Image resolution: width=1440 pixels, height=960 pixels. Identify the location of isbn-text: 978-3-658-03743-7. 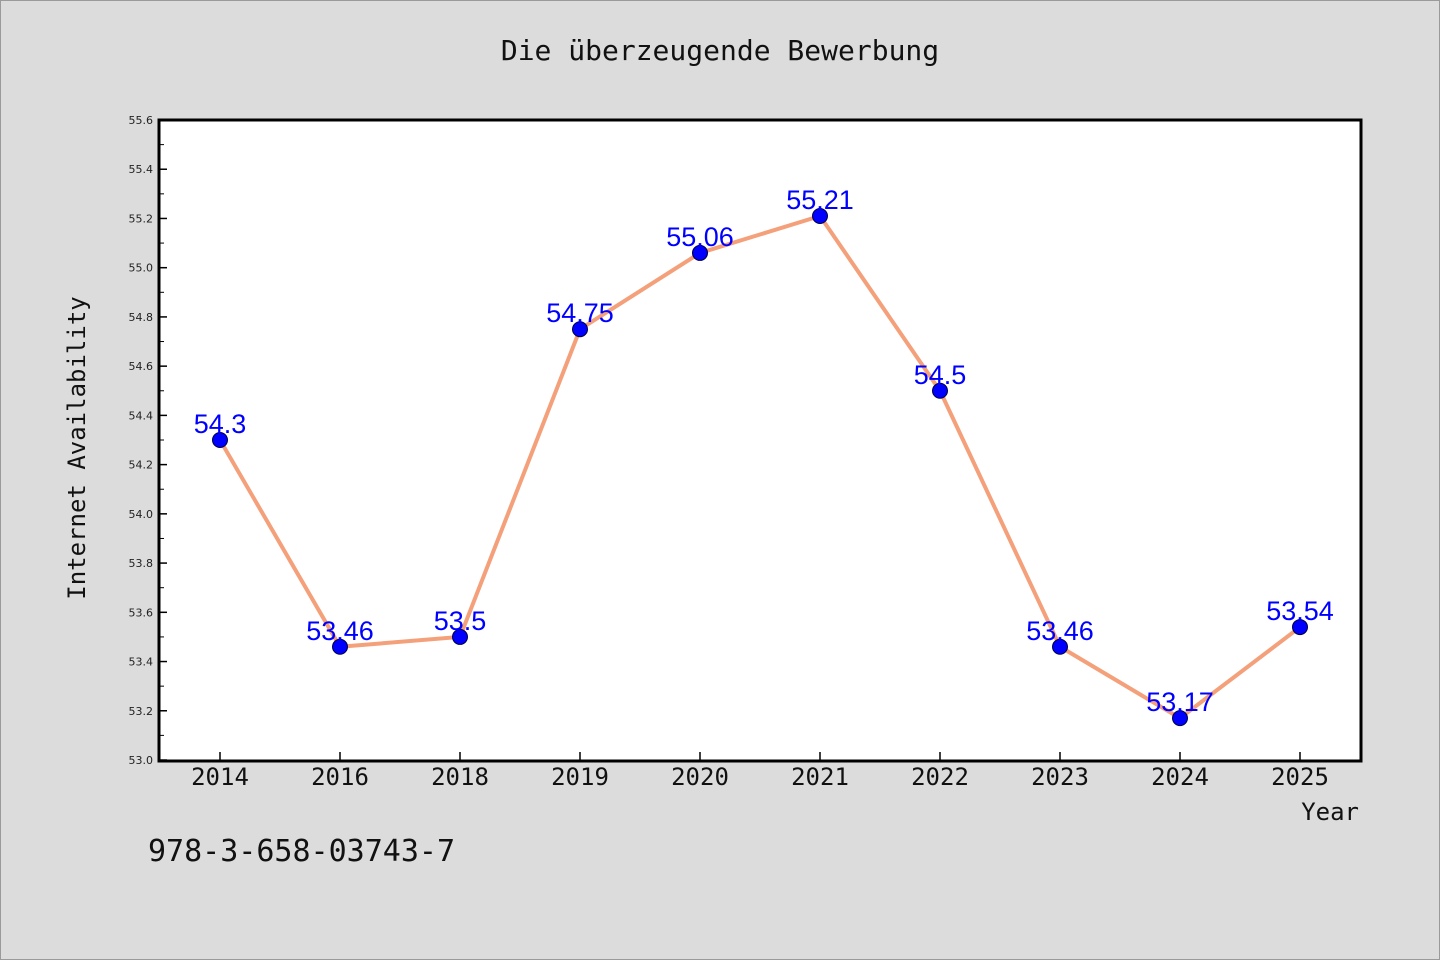
(302, 851).